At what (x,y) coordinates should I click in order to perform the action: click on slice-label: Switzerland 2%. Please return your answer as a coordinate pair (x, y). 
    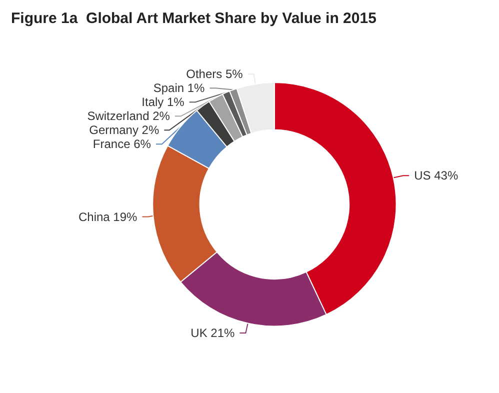
    Looking at the image, I should click on (128, 116).